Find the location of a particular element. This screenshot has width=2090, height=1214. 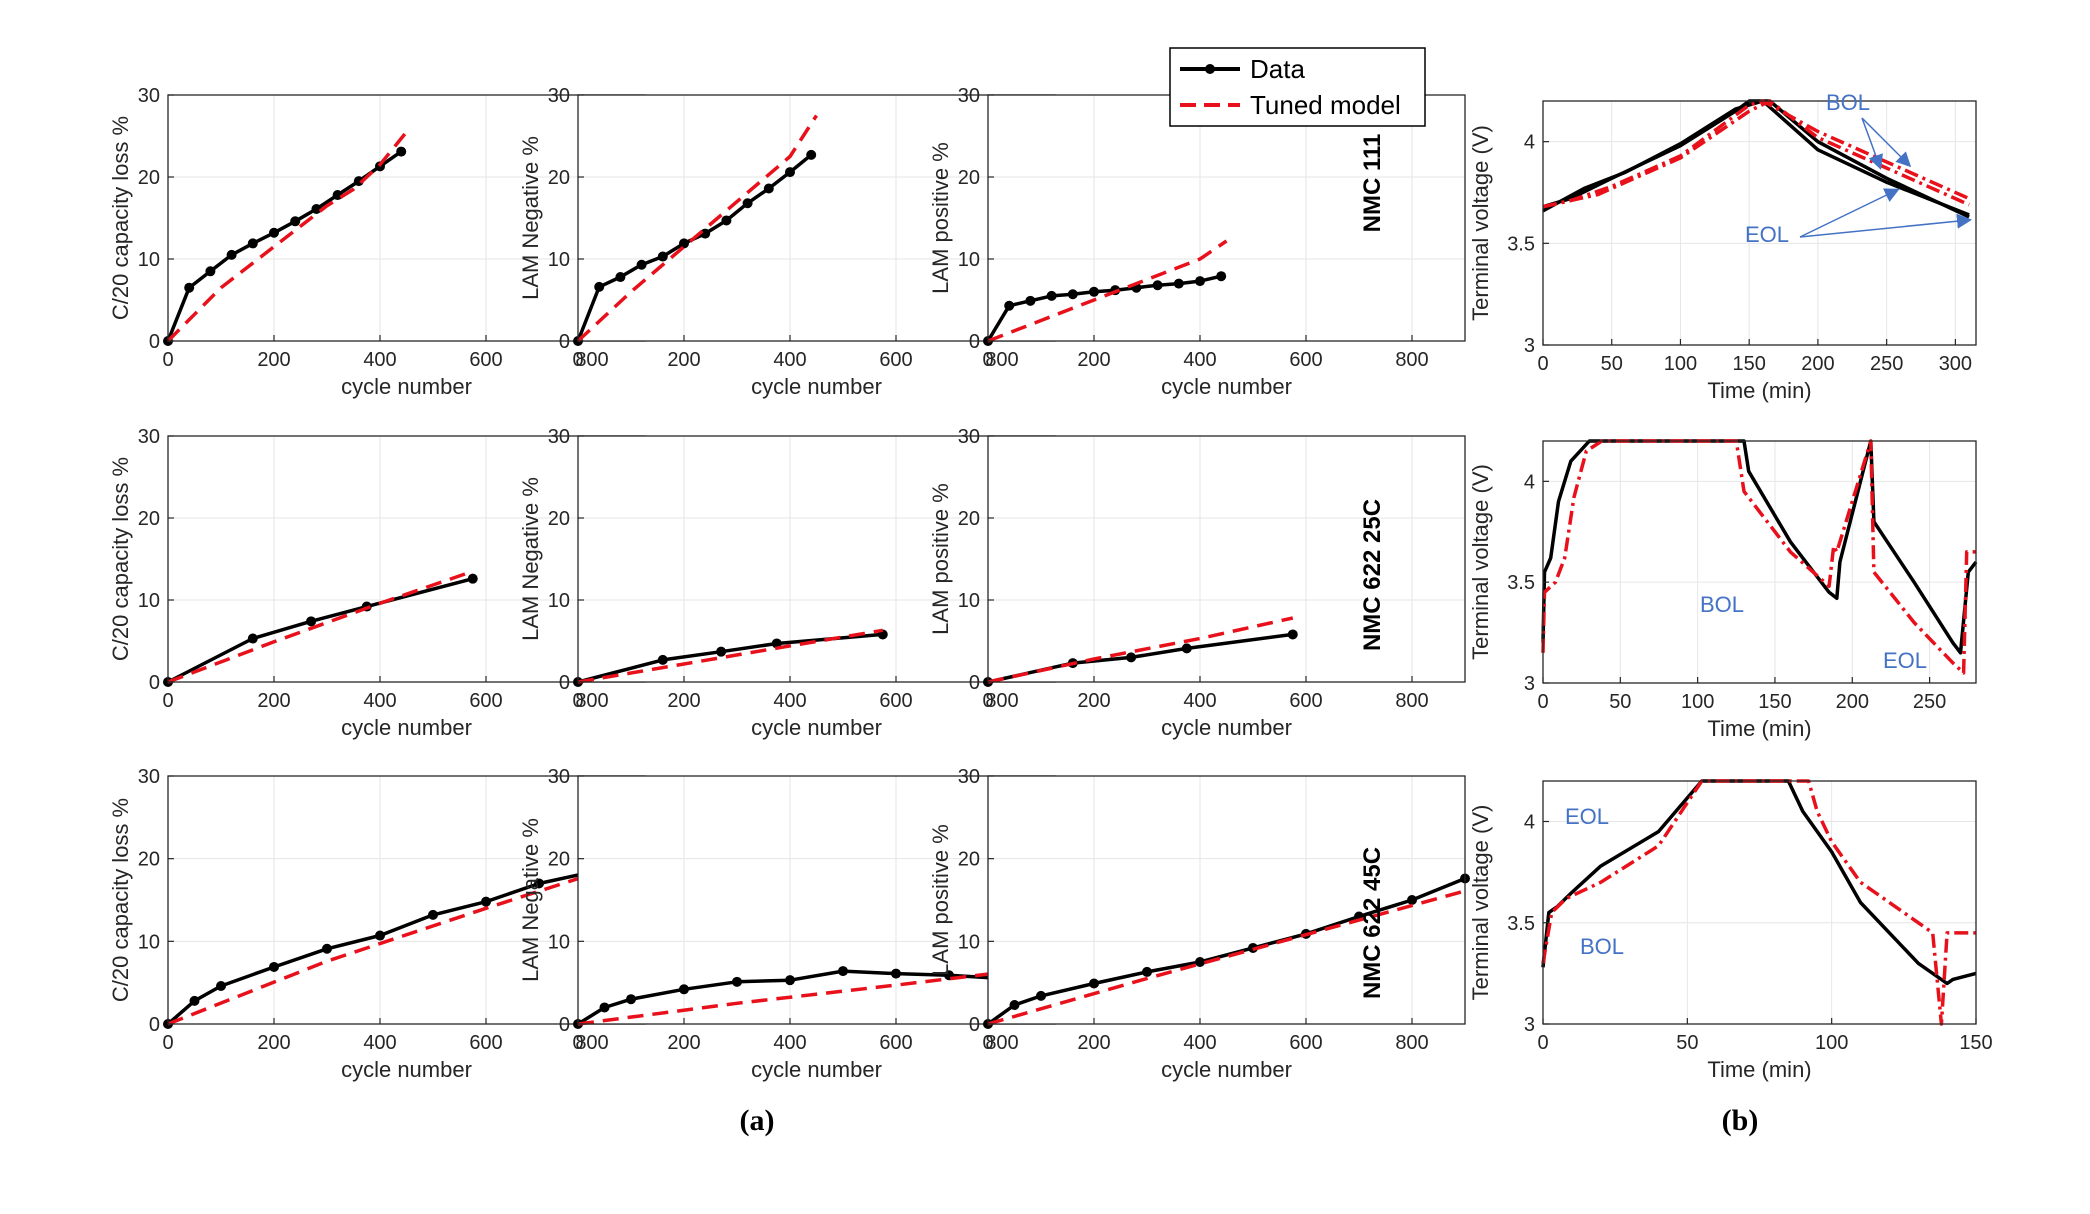

x-tick-label: 150 is located at coordinates (1774, 702).